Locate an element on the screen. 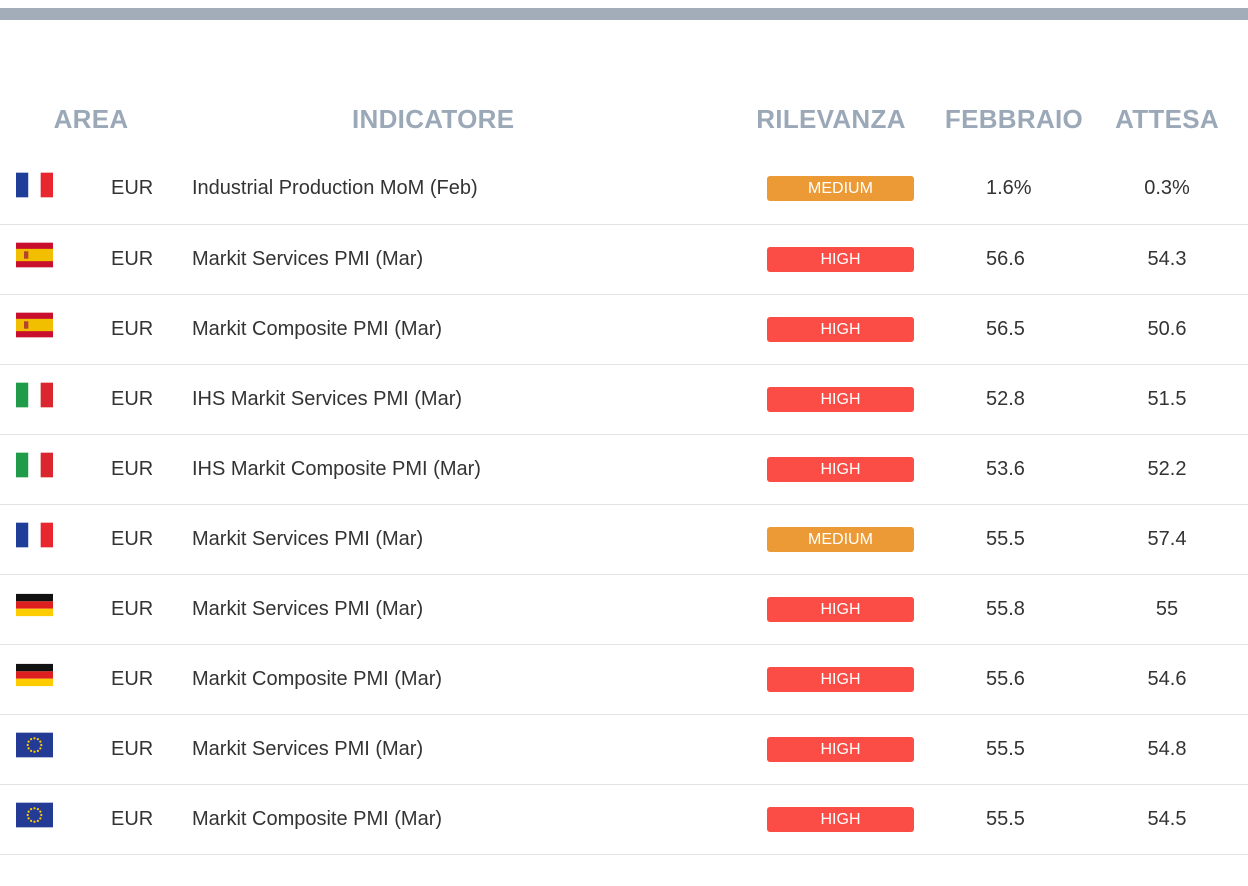  attesa-cell: 54.6 is located at coordinates (1167, 679).